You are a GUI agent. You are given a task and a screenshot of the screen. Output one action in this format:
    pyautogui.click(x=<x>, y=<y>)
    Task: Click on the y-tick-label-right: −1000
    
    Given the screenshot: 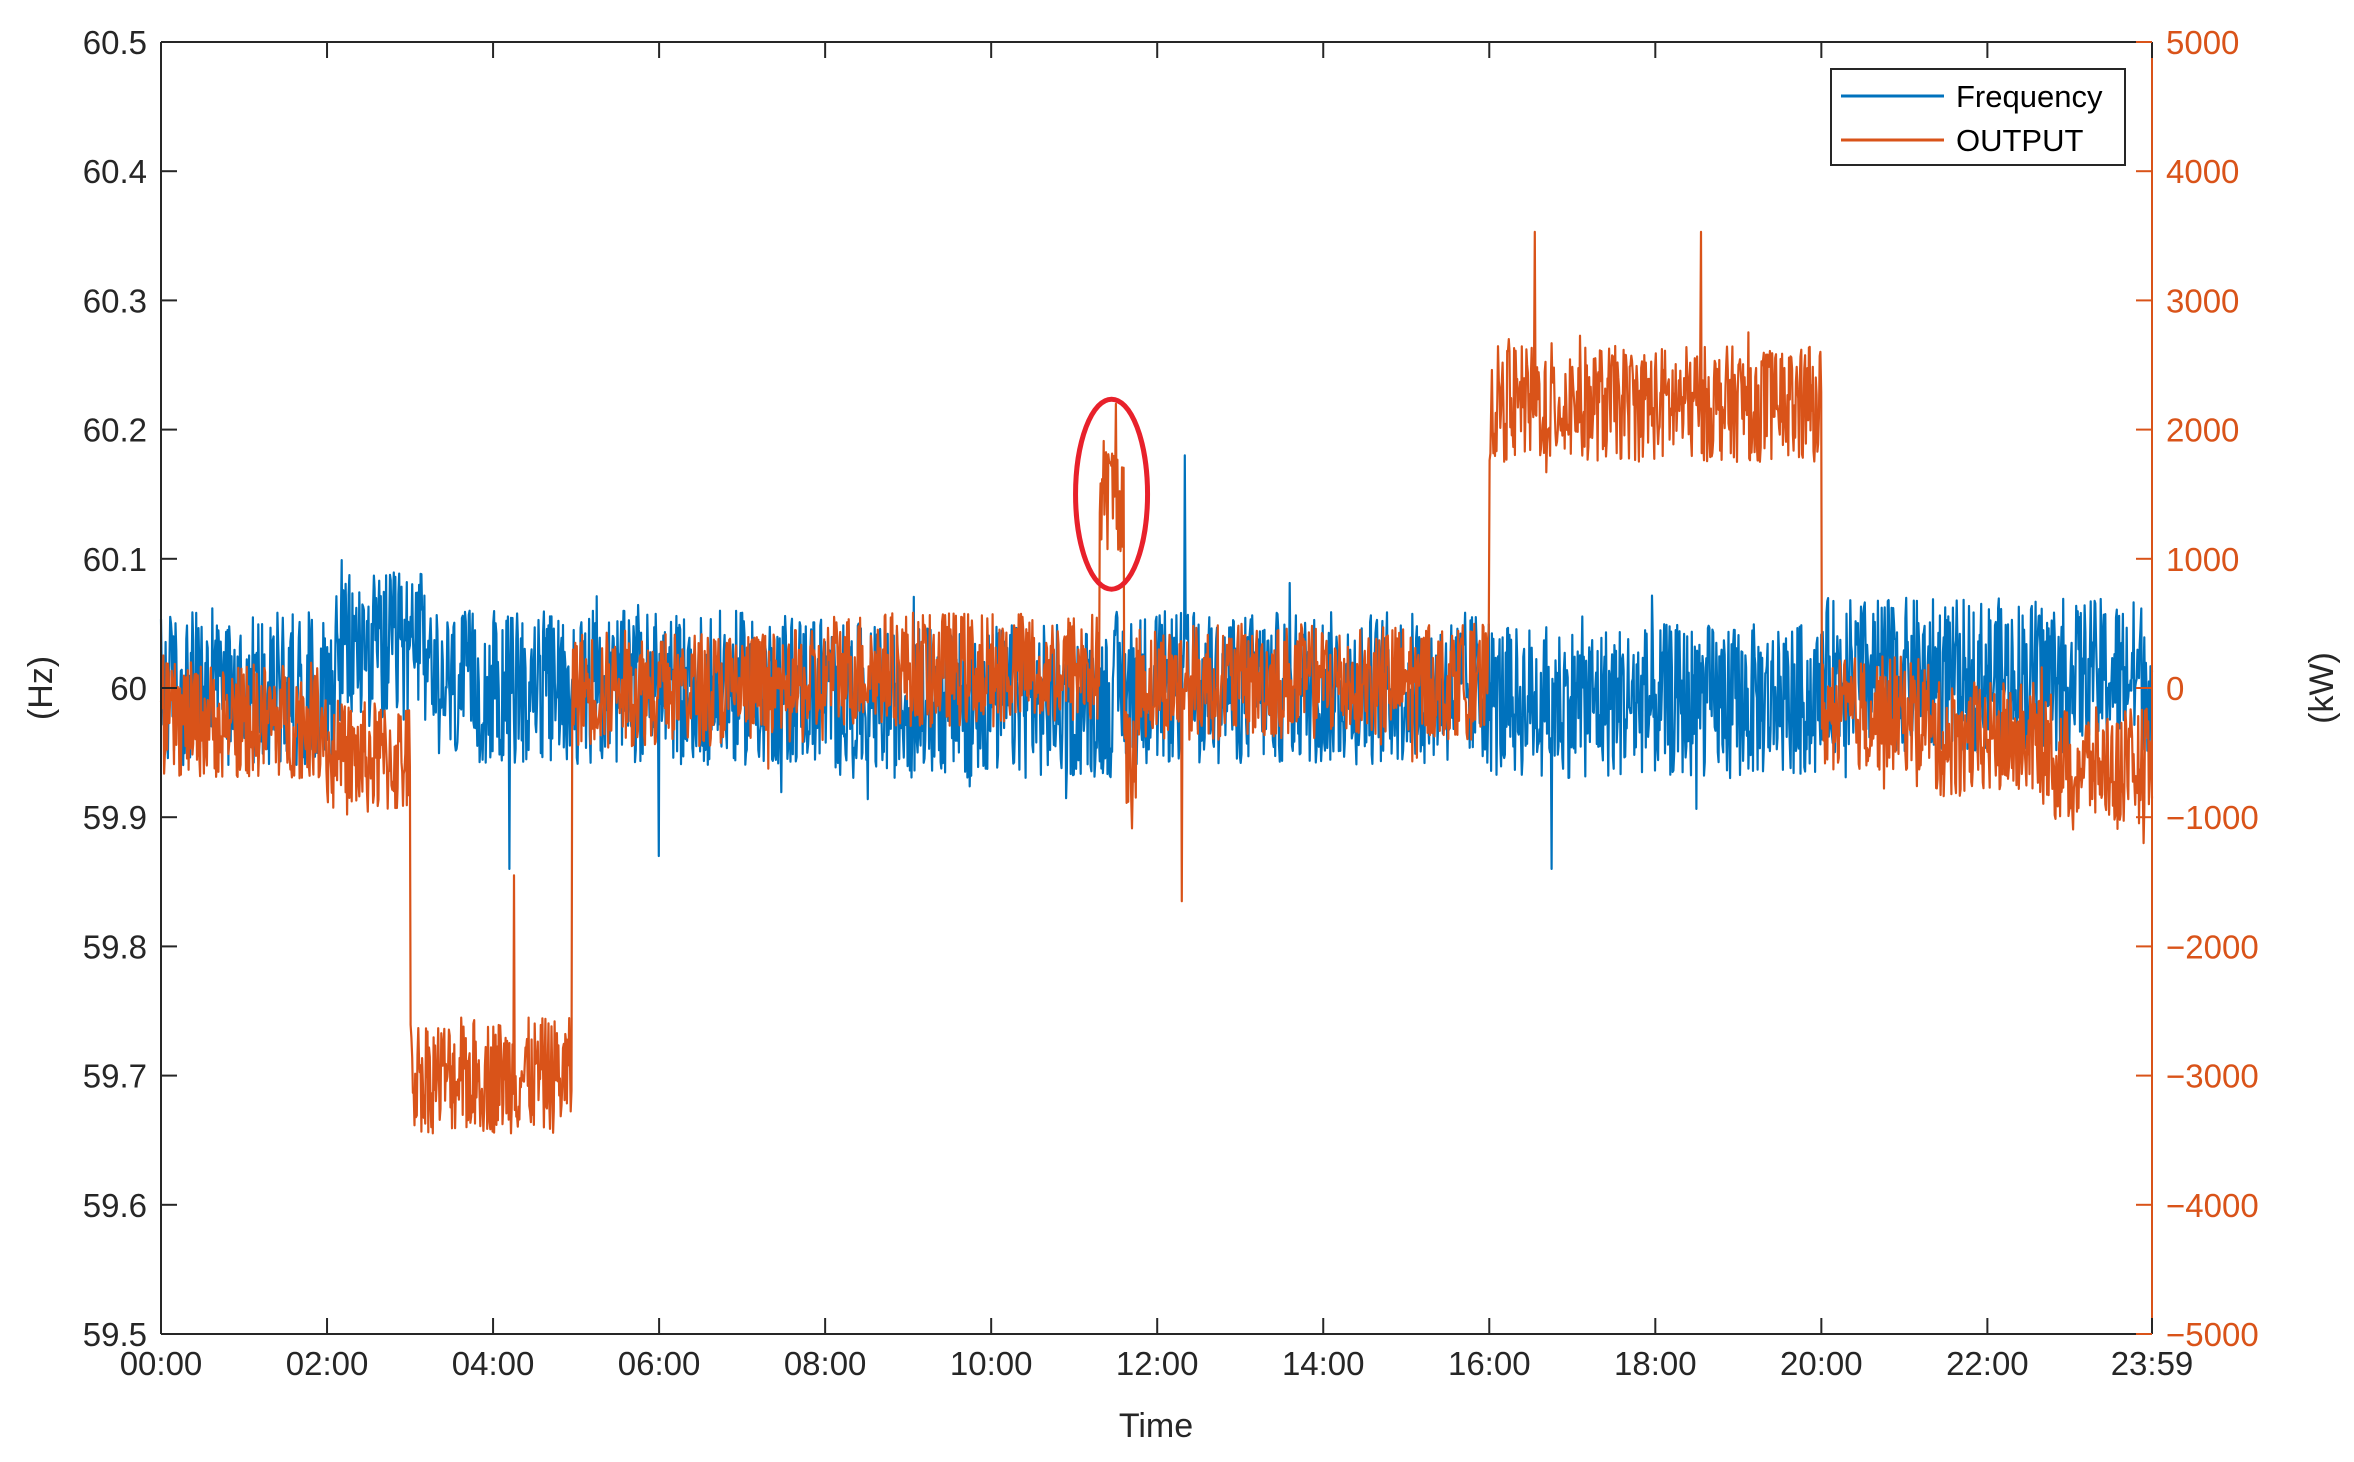 What is the action you would take?
    pyautogui.click(x=2212, y=817)
    